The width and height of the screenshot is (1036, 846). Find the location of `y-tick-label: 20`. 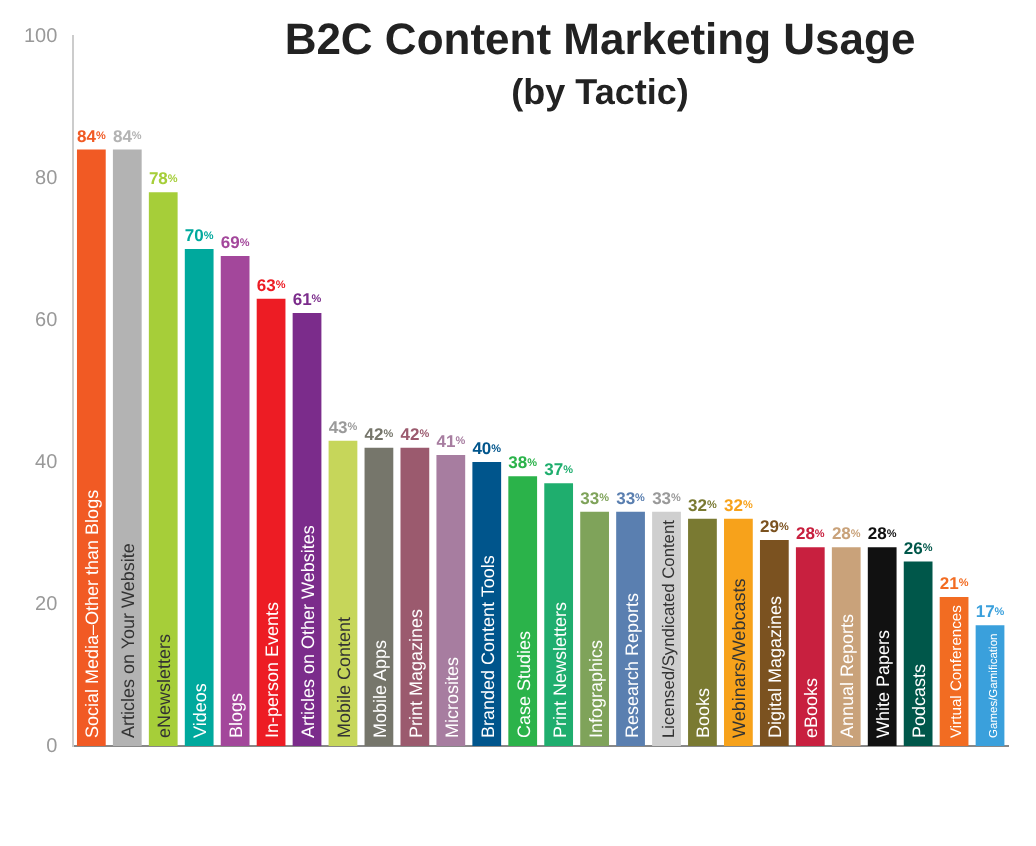

y-tick-label: 20 is located at coordinates (47, 604).